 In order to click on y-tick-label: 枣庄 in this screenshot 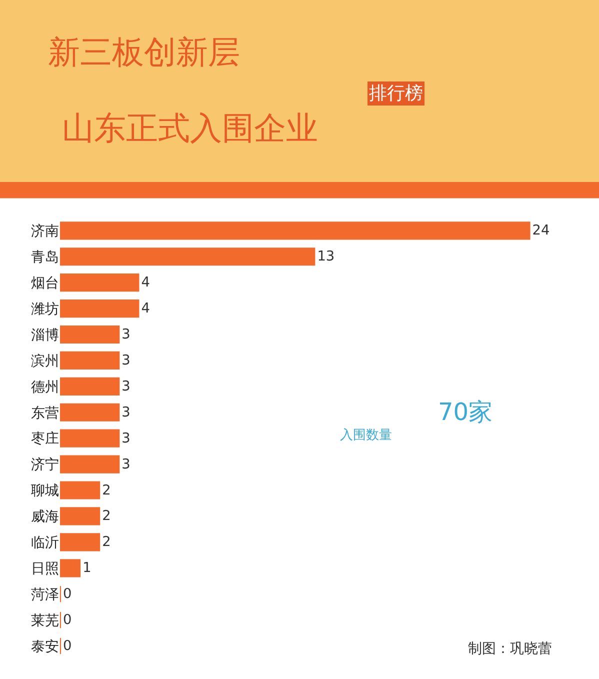, I will do `click(45, 439)`.